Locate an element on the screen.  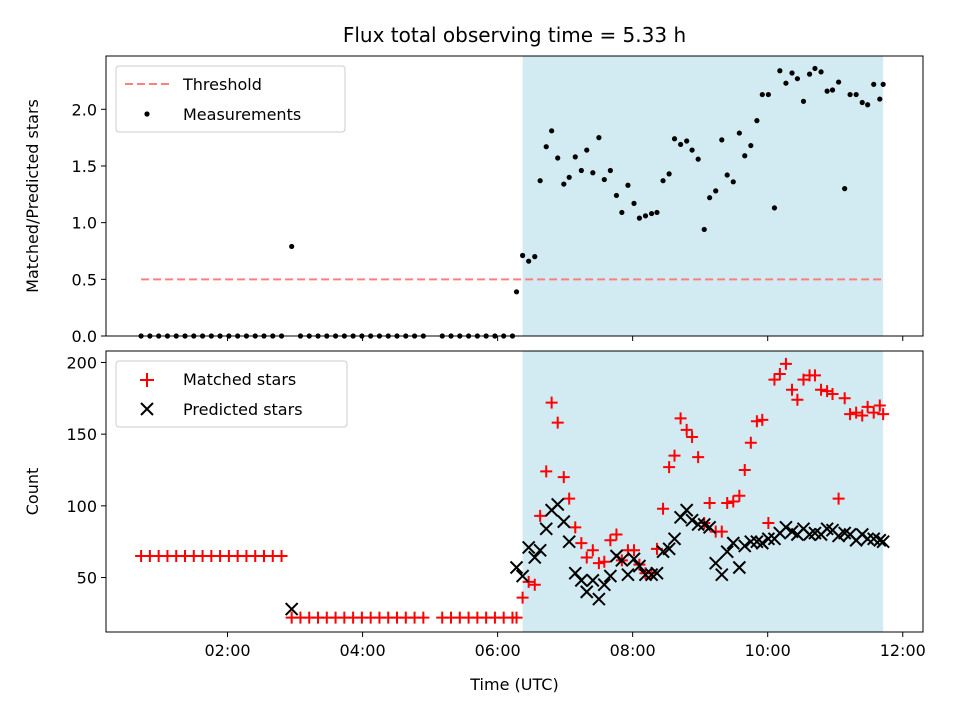
ratio-y-ticks: 0.0 0.5 1.0 1.5 2.0 is located at coordinates (89, 223).